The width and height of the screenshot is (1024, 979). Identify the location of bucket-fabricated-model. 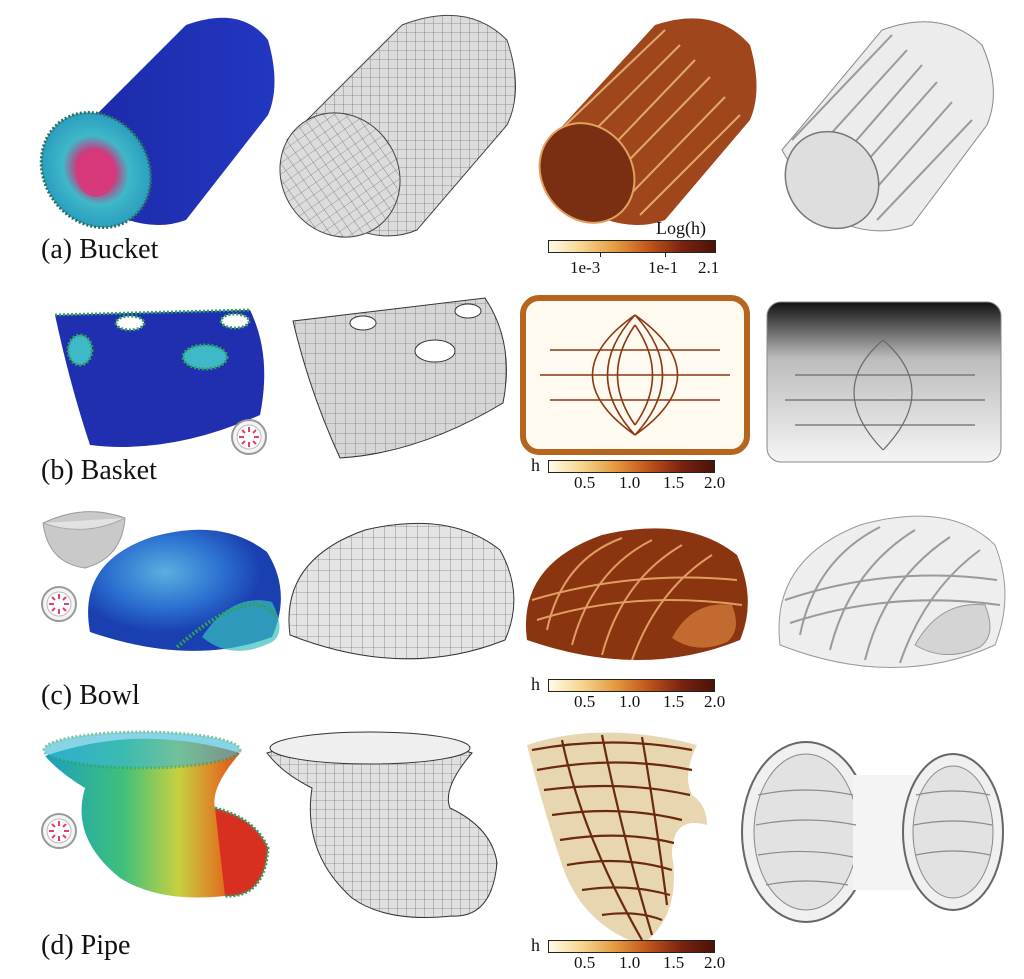
(892, 125).